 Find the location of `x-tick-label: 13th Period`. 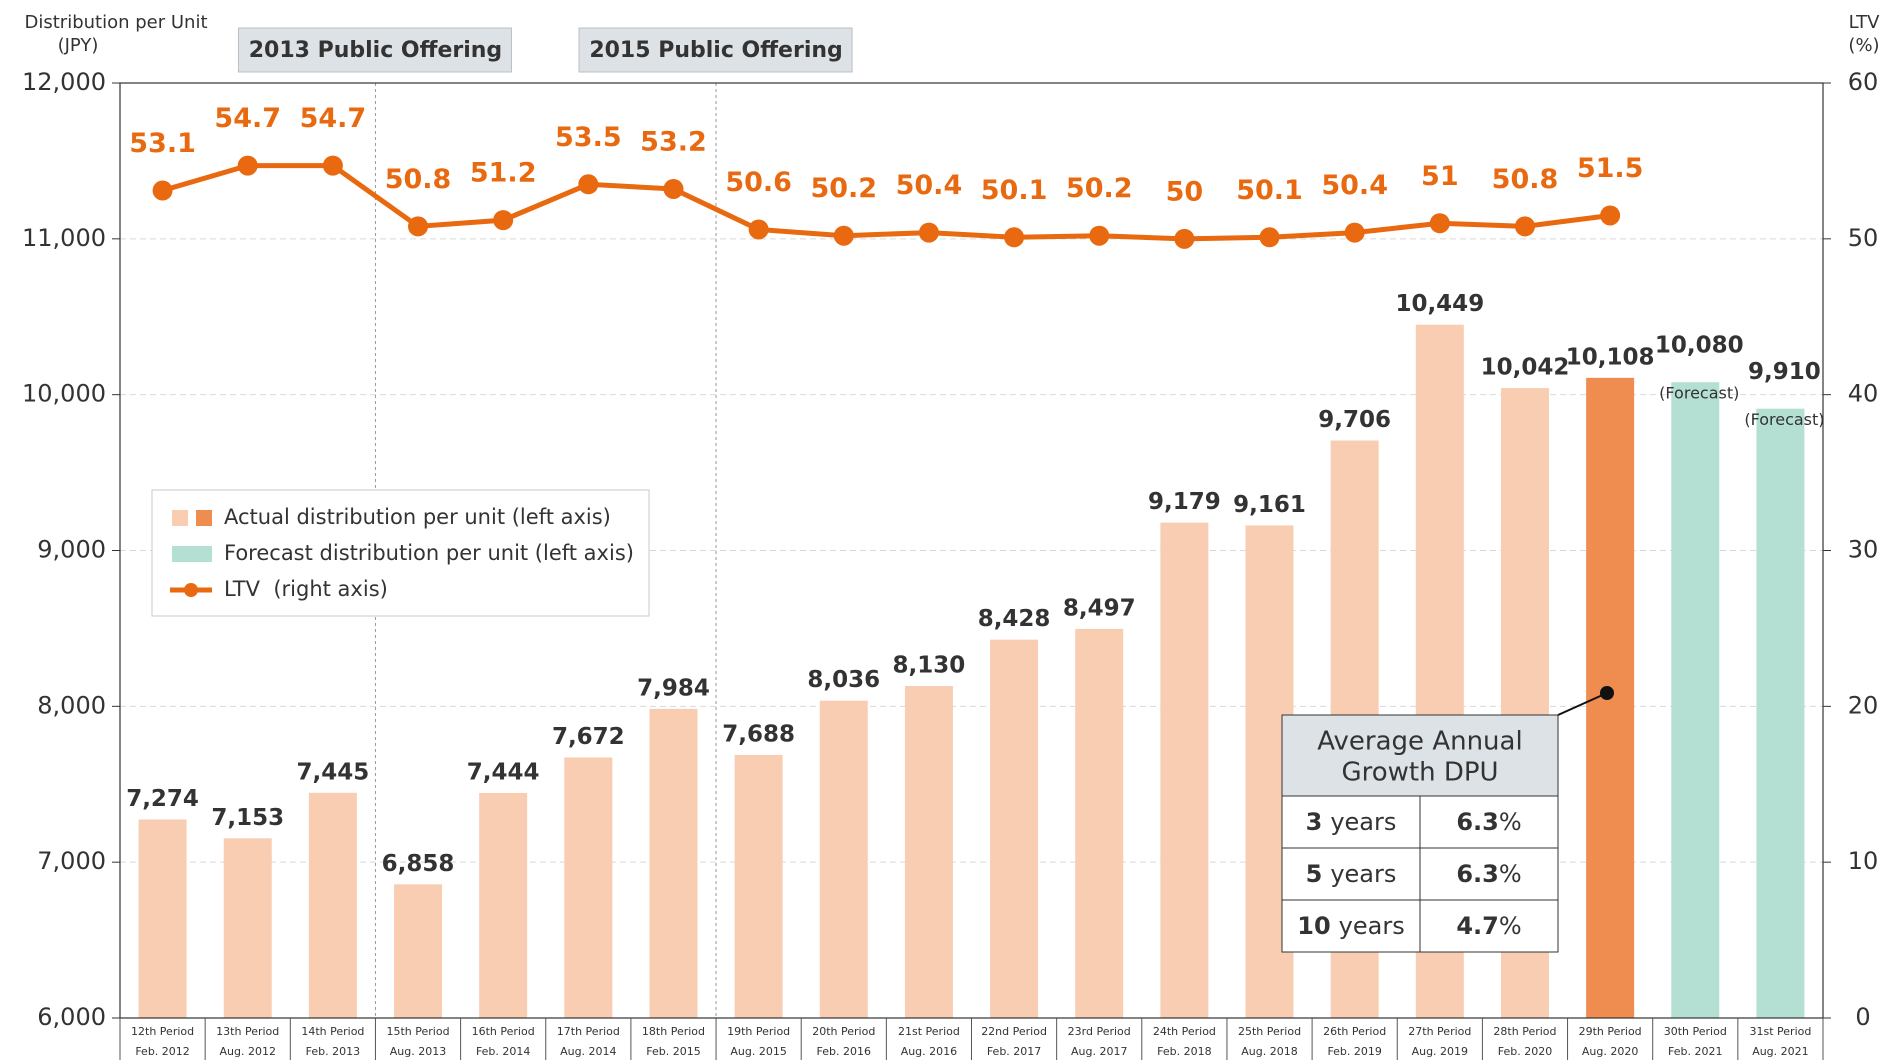

x-tick-label: 13th Period is located at coordinates (247, 1031).